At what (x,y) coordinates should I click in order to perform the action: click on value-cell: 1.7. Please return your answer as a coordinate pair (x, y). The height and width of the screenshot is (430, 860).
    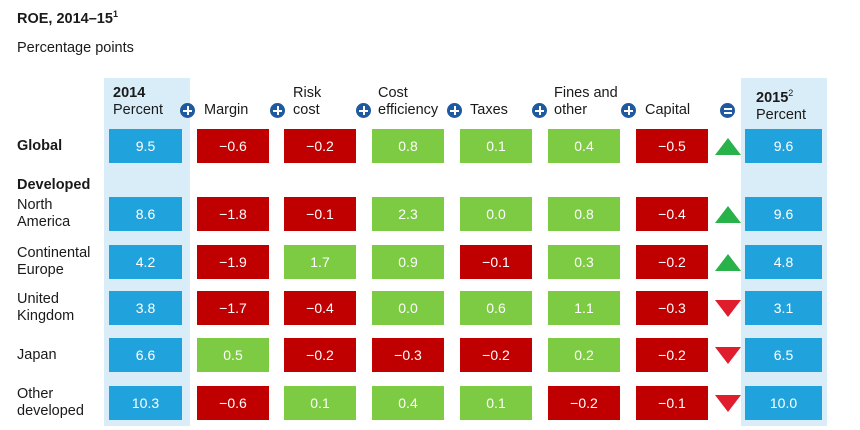
    Looking at the image, I should click on (320, 262).